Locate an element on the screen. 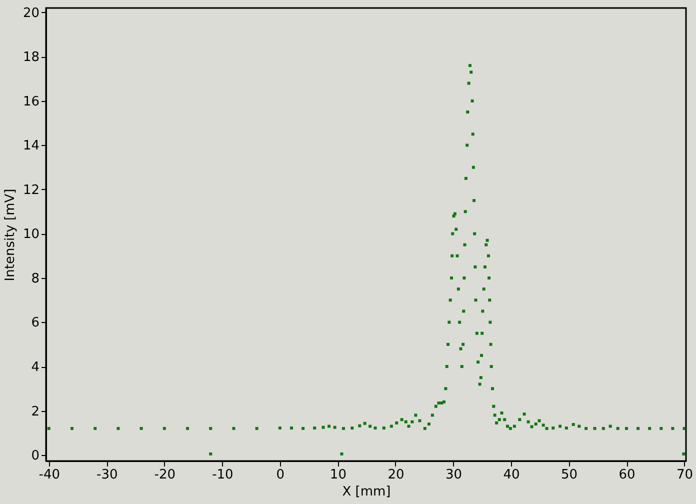 This screenshot has width=696, height=504. y-tick-label: 16 is located at coordinates (31, 102).